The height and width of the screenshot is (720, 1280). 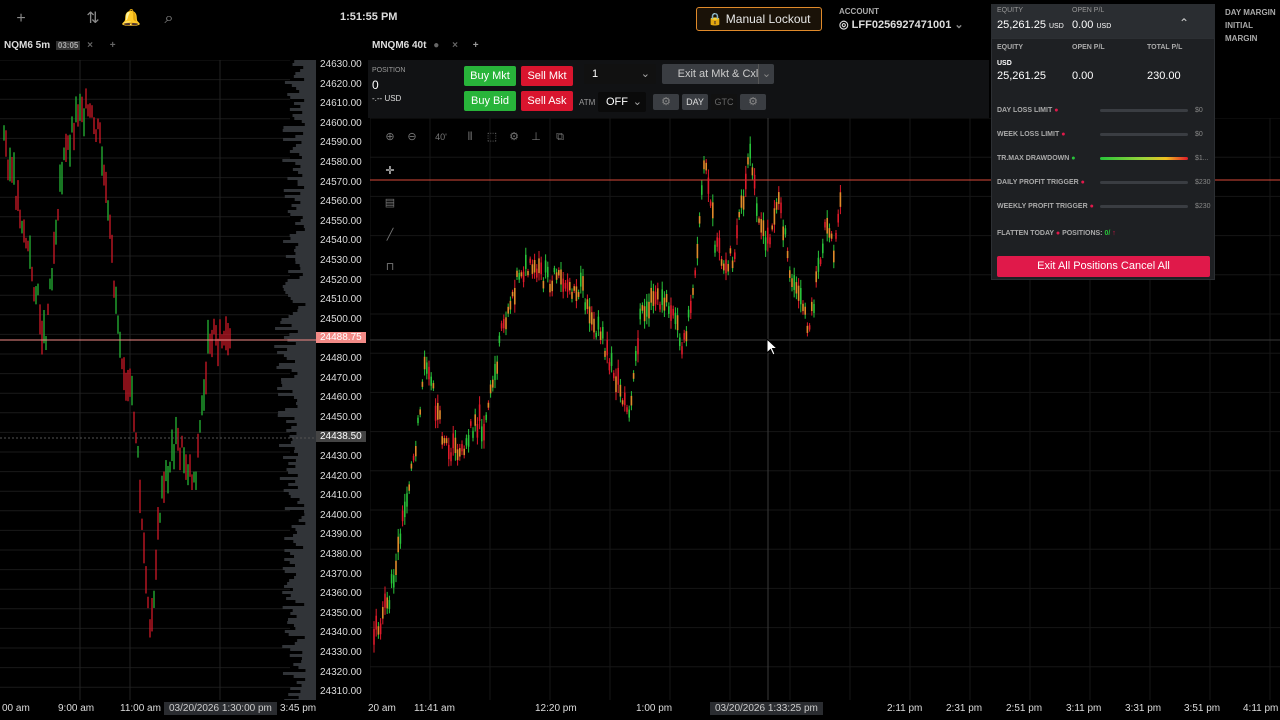 I want to click on tab-main-chart: MNQM6 40t ● × +, so click(x=425, y=48).